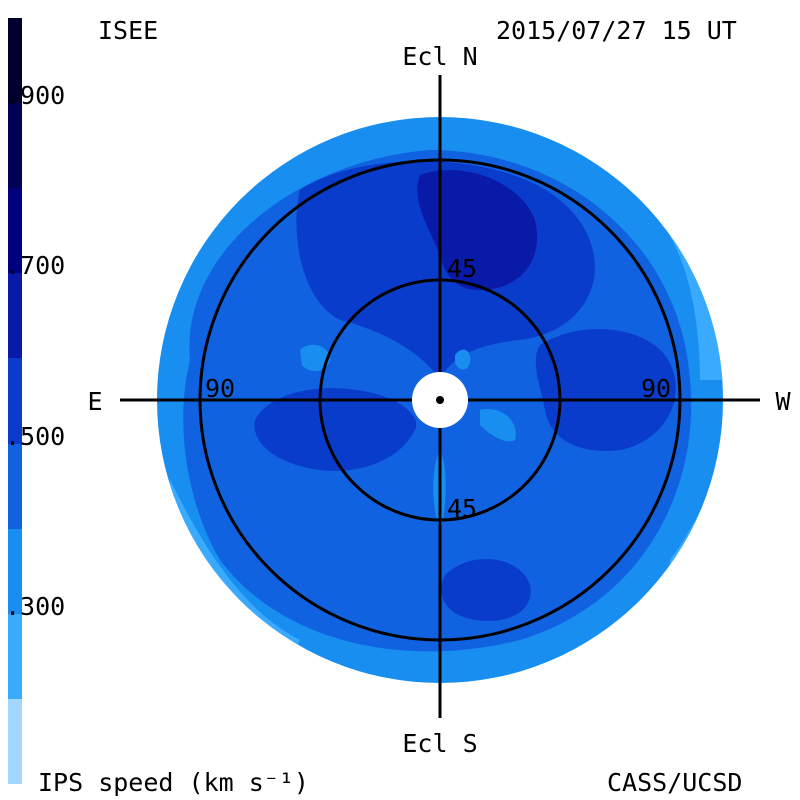 This screenshot has height=800, width=800. What do you see at coordinates (35, 266) in the screenshot?
I see `colorbar-tick-700: .700` at bounding box center [35, 266].